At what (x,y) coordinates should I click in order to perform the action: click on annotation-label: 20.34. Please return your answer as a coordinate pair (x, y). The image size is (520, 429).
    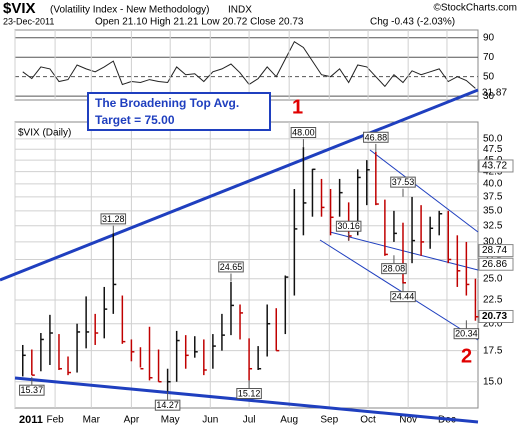
    Looking at the image, I should click on (466, 334).